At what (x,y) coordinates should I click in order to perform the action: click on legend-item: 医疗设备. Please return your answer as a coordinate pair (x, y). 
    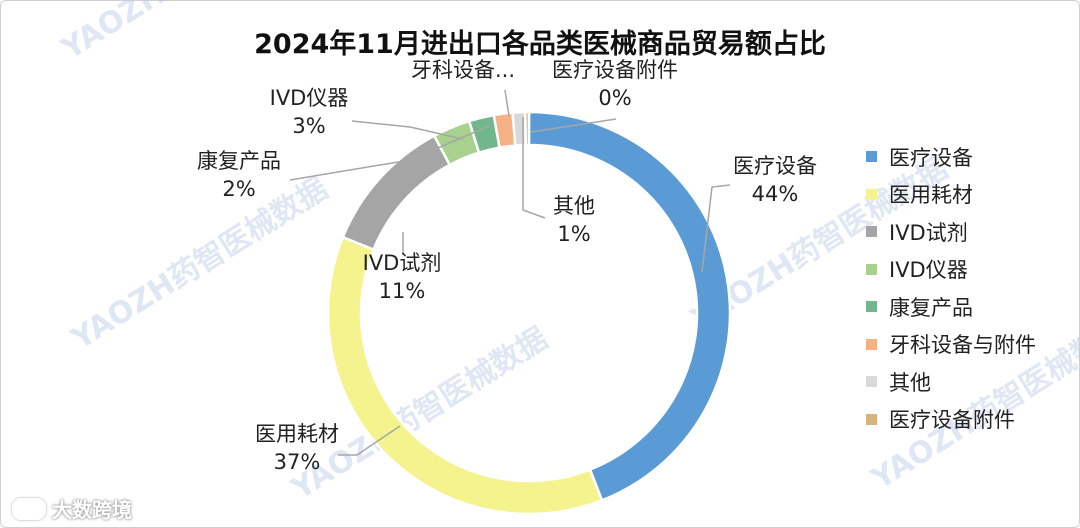
    Looking at the image, I should click on (951, 157).